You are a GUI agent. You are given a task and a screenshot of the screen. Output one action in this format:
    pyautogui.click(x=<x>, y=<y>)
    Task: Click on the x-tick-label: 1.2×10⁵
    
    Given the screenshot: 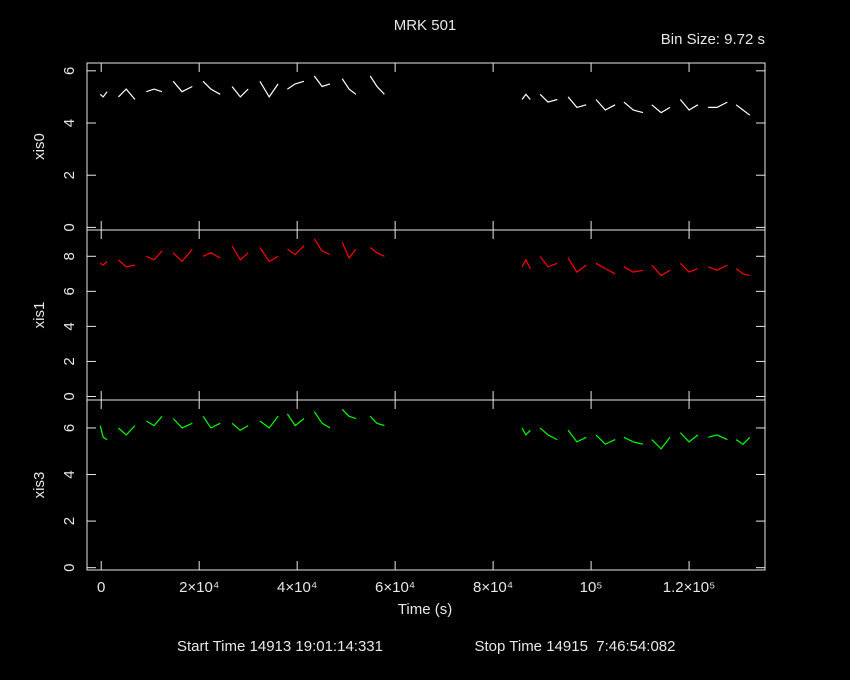 What is the action you would take?
    pyautogui.click(x=689, y=587)
    